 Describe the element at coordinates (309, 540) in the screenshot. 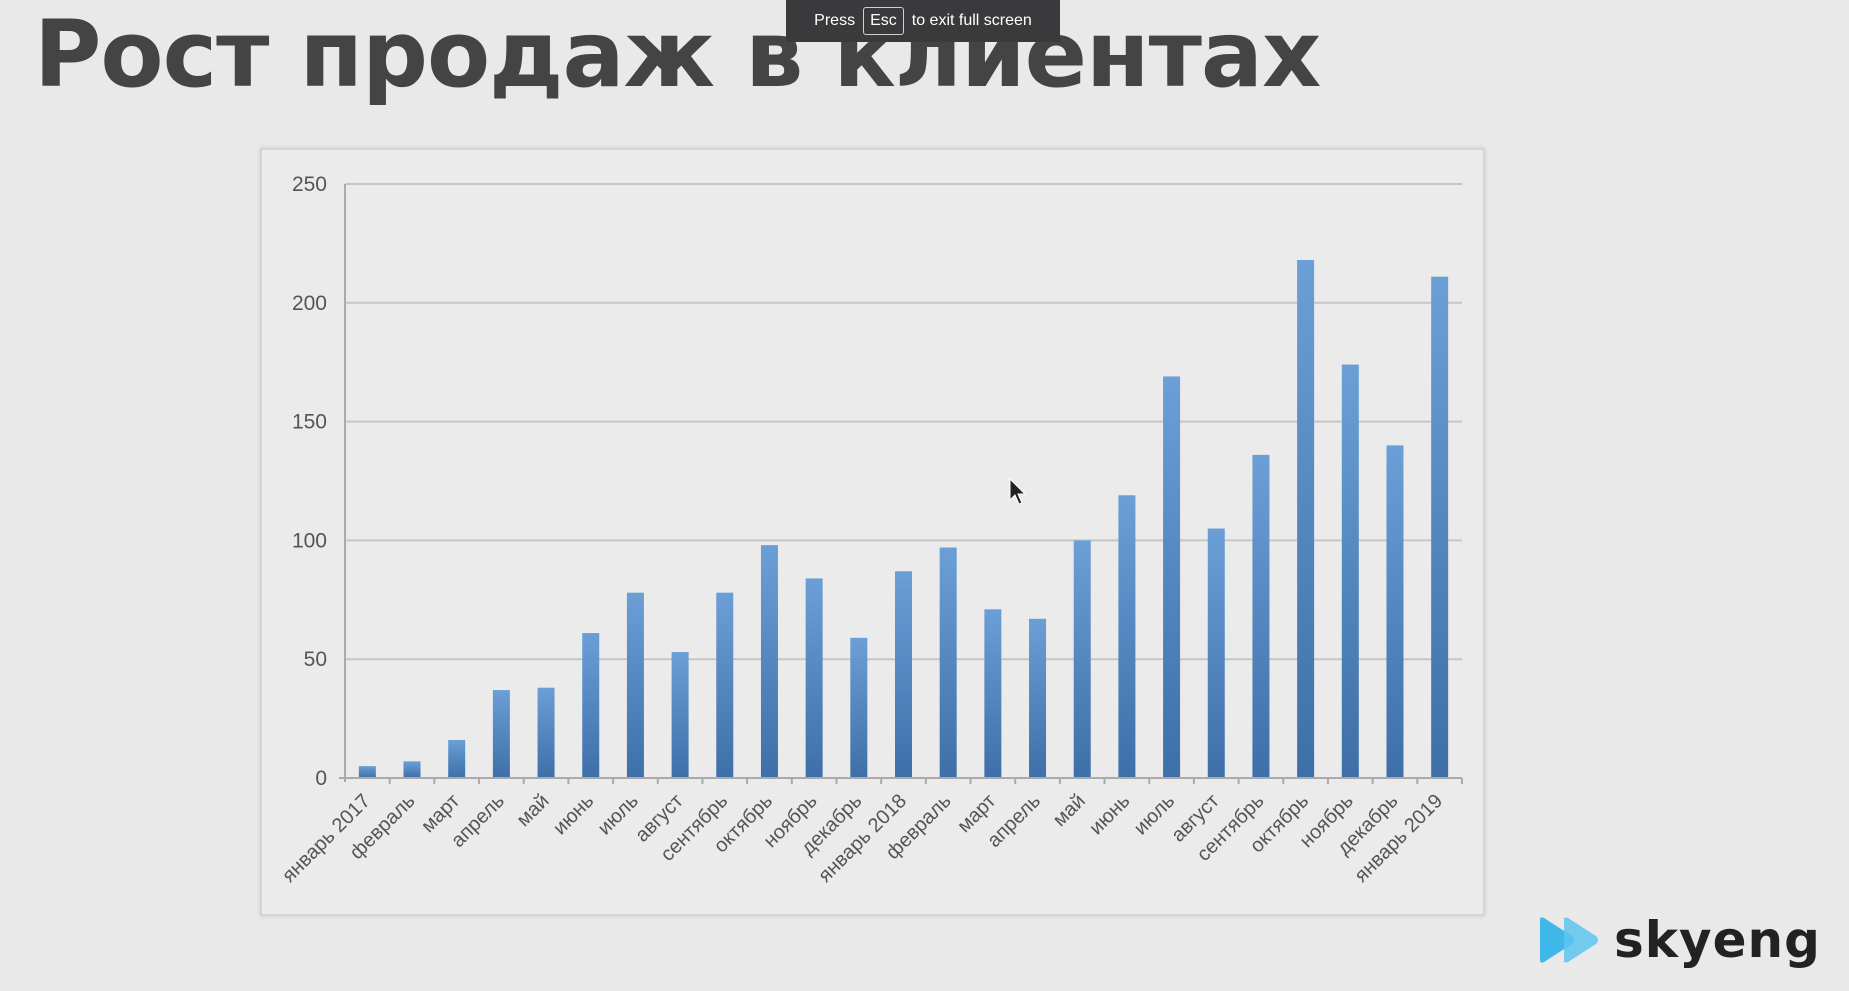

I see `y-tick-label: 100` at that location.